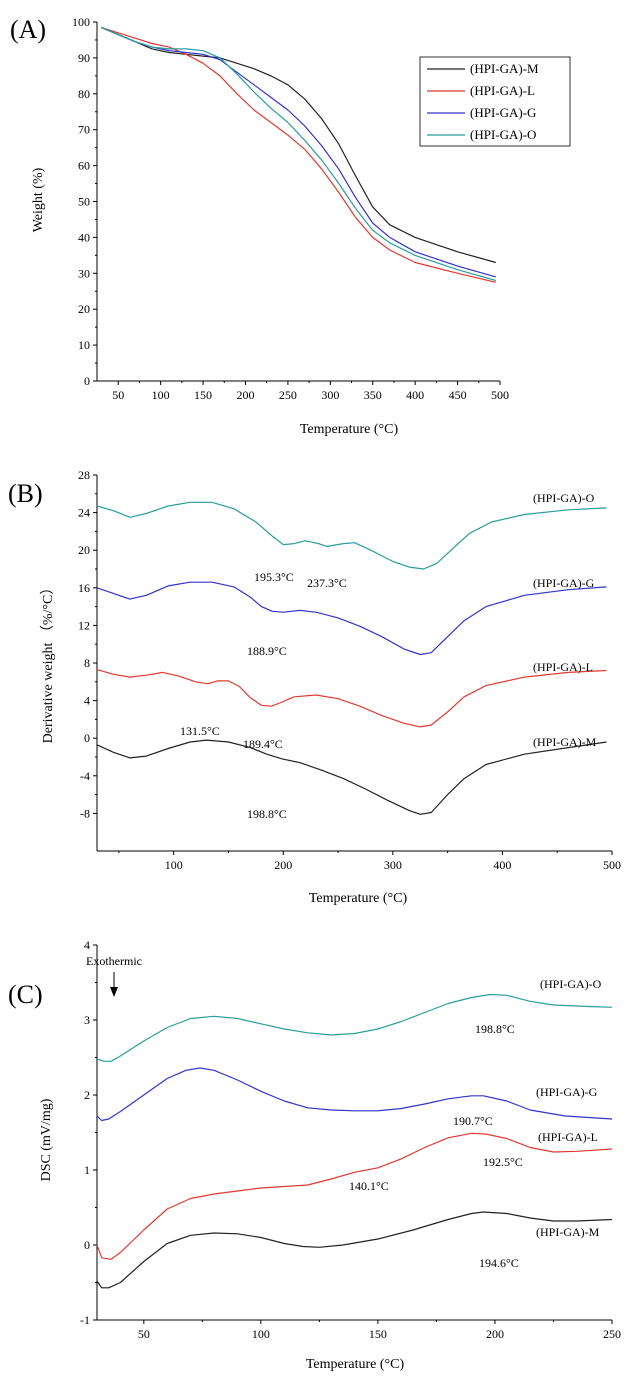 Image resolution: width=626 pixels, height=1377 pixels. I want to click on y-tick-label: 28, so click(84, 475).